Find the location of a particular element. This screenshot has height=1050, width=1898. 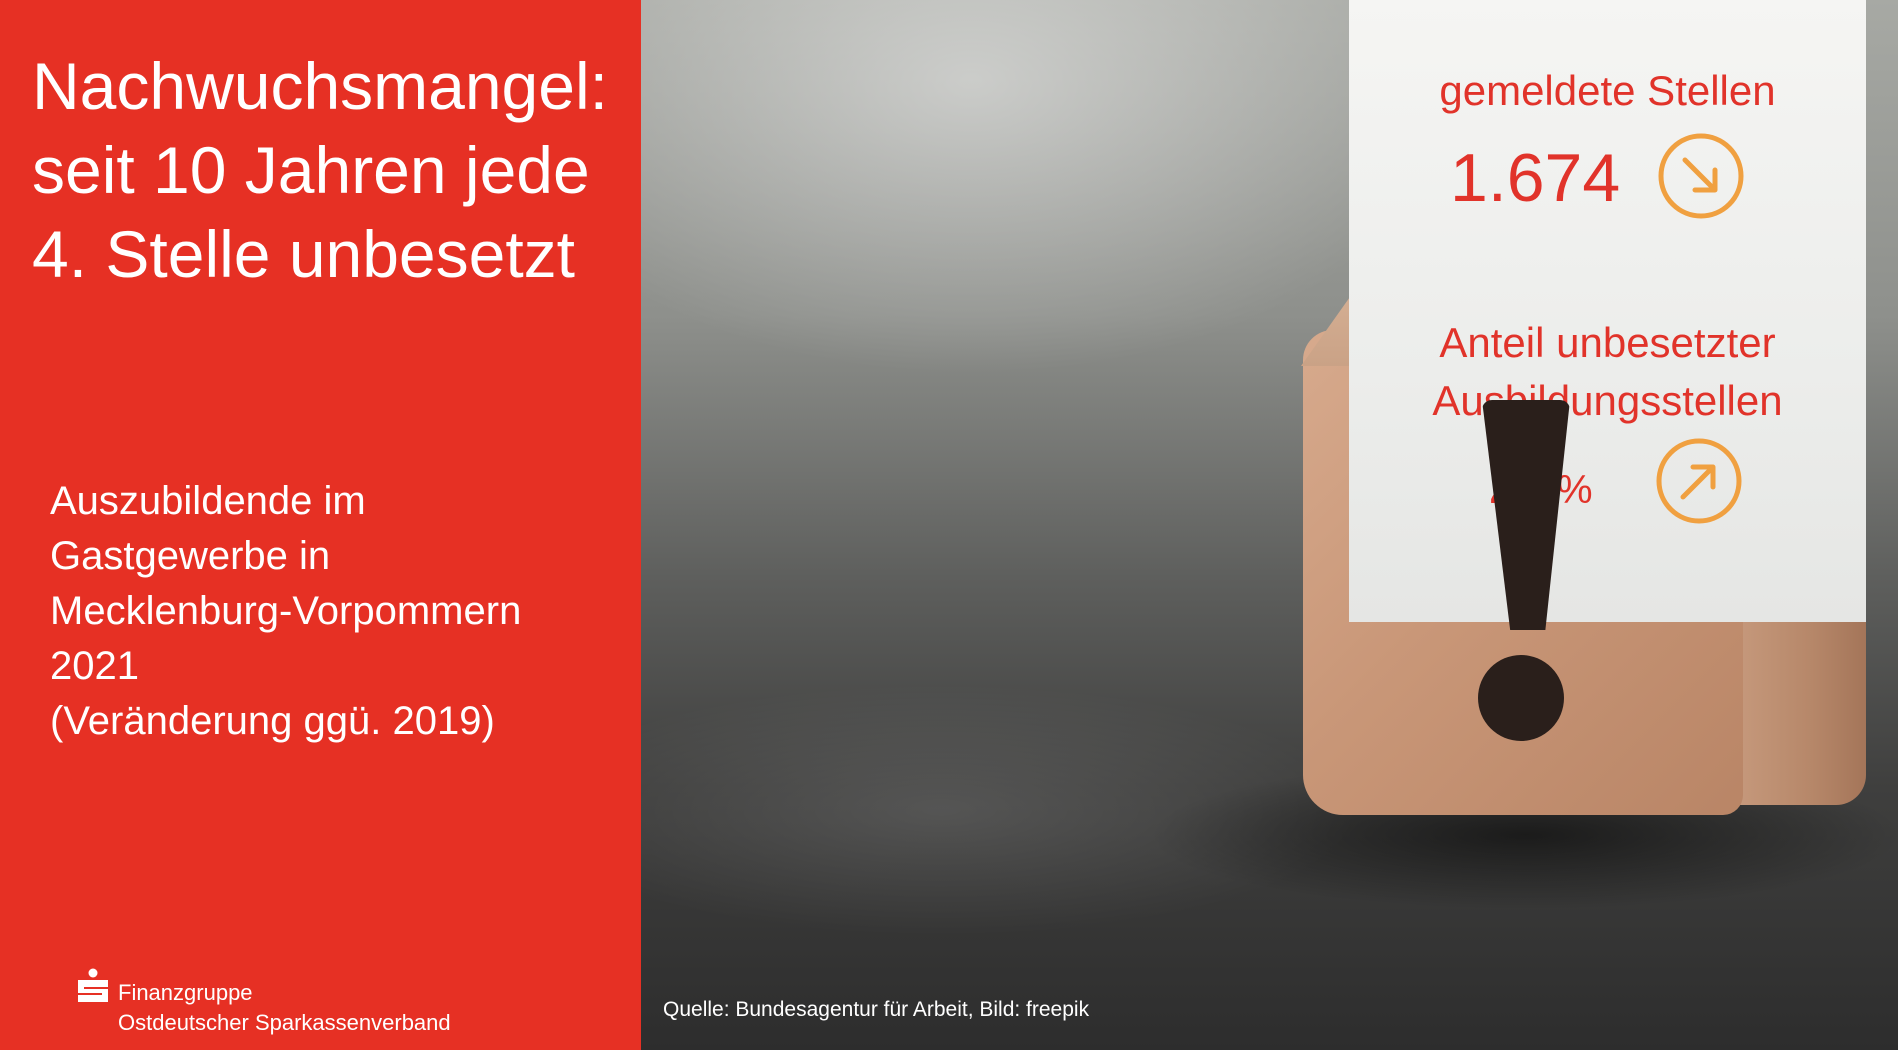

arrow-down-right-icon is located at coordinates (1701, 176).